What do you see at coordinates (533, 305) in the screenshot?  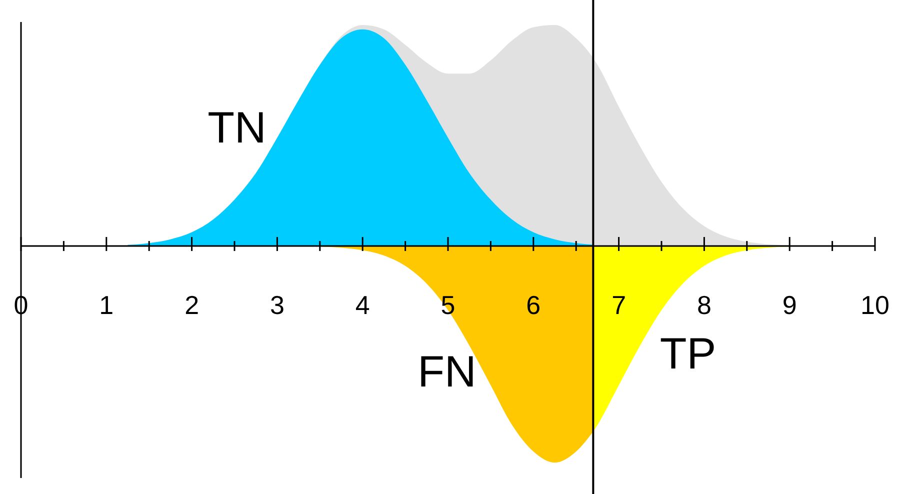 I see `x-tick-label: 6` at bounding box center [533, 305].